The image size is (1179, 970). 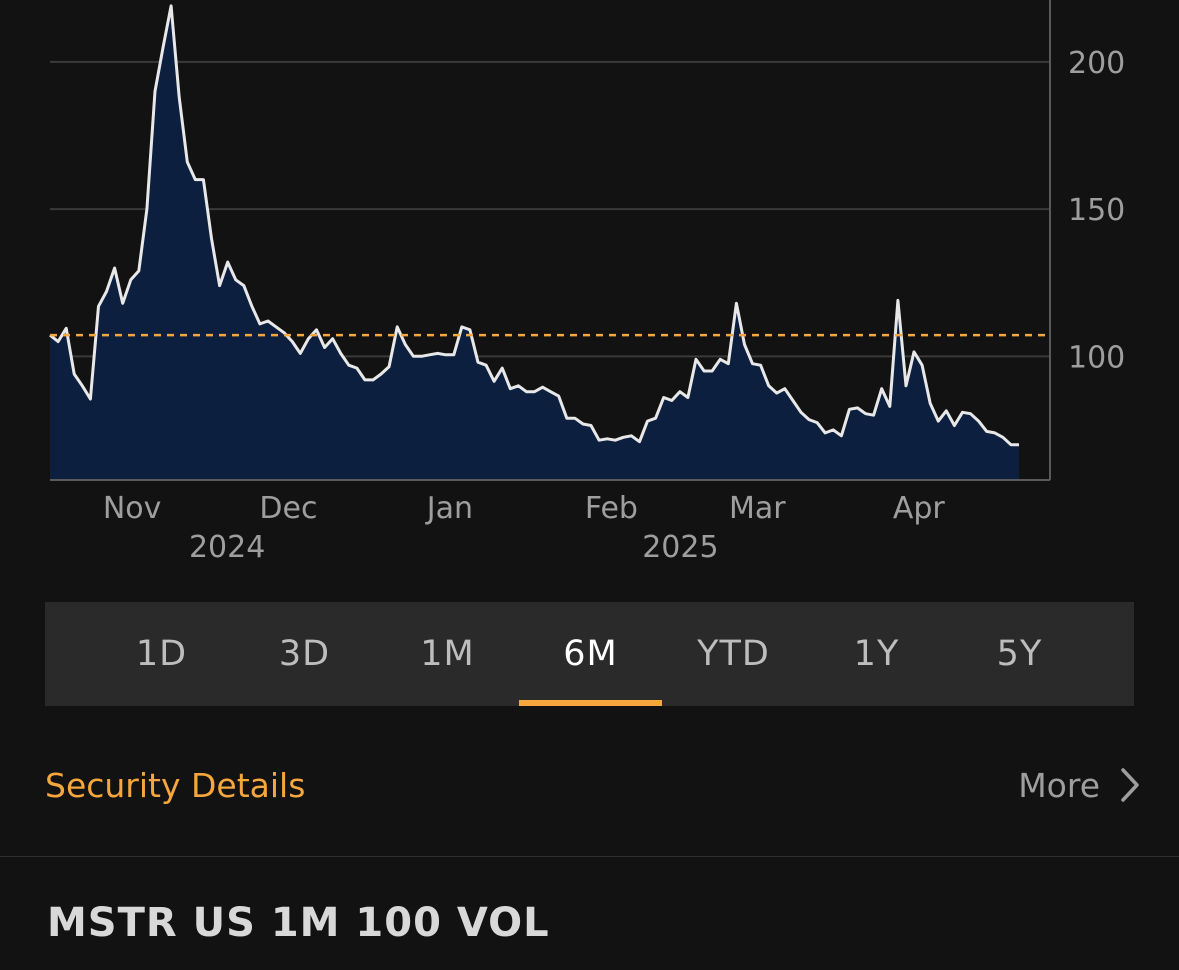 What do you see at coordinates (919, 508) in the screenshot?
I see `x-tick-label: Apr` at bounding box center [919, 508].